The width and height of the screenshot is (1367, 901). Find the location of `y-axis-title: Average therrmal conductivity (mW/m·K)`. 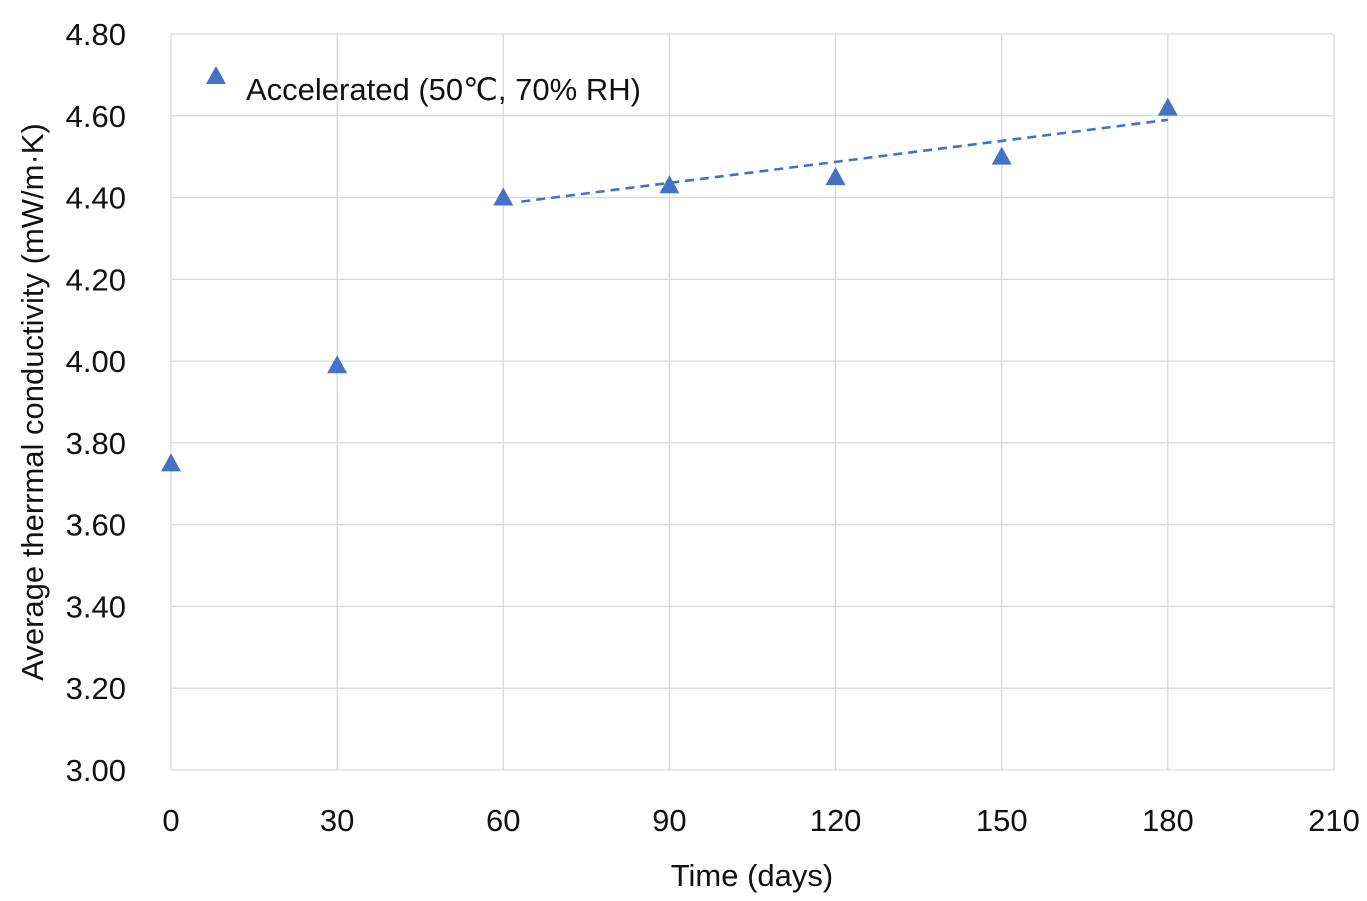

y-axis-title: Average therrmal conductivity (mW/m·K) is located at coordinates (32, 402).